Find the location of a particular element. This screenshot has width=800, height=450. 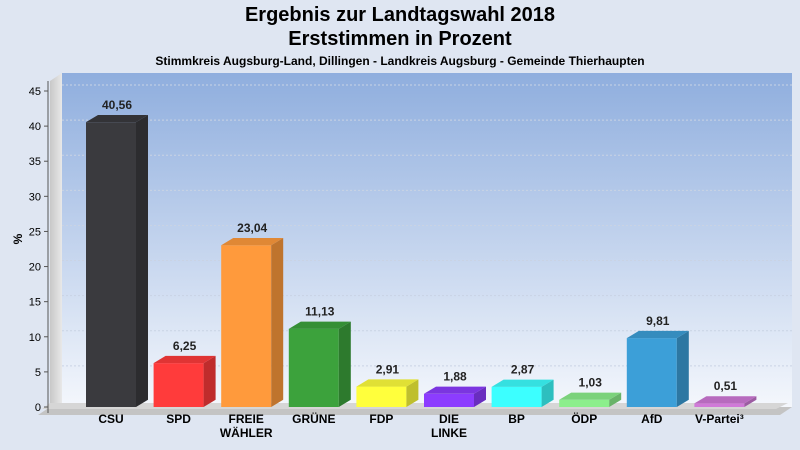

y-tick-label: 0 is located at coordinates (38, 408).